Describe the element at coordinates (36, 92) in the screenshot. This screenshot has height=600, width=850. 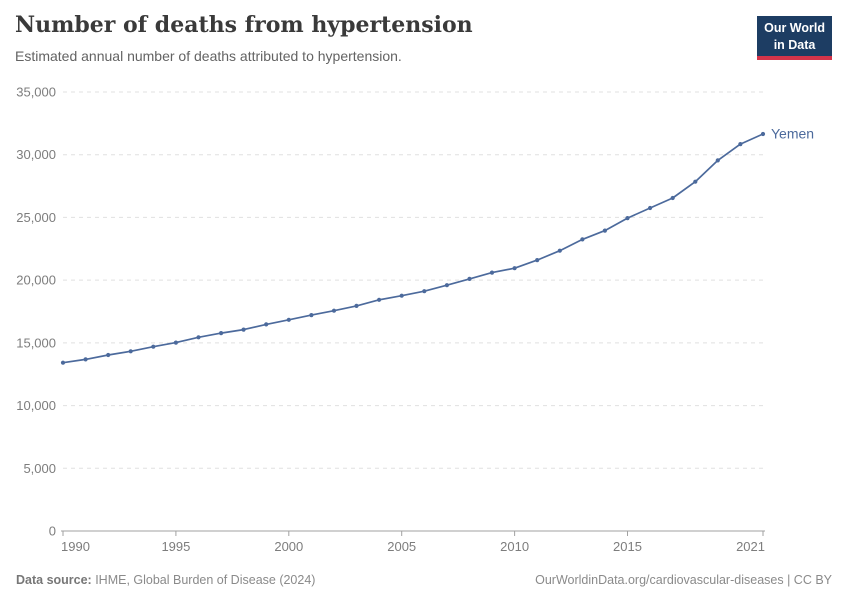
I see `y-tick-label: 35,000` at that location.